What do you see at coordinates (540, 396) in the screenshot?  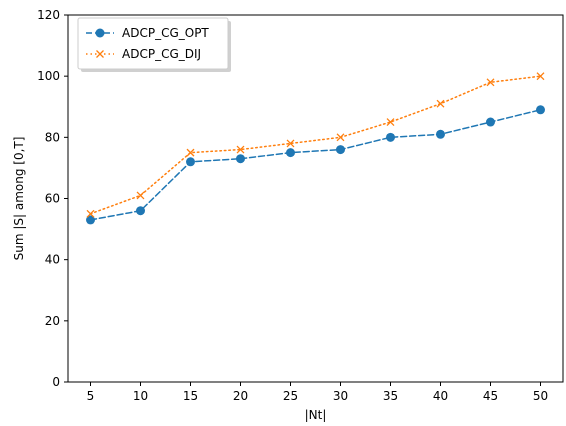 I see `x-tick-label: 50` at bounding box center [540, 396].